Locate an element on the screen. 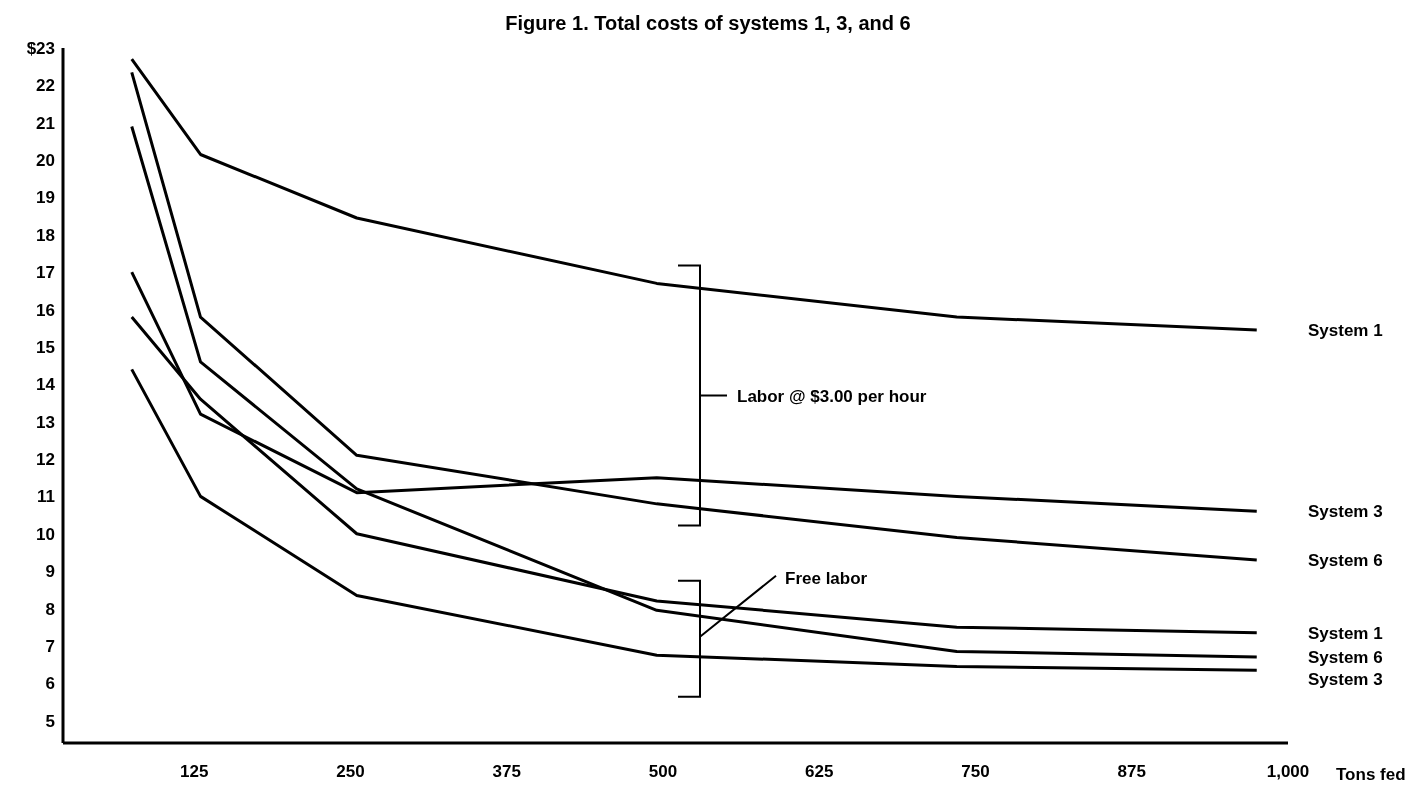 The width and height of the screenshot is (1423, 804). y-tick-label: 5 is located at coordinates (50, 721).